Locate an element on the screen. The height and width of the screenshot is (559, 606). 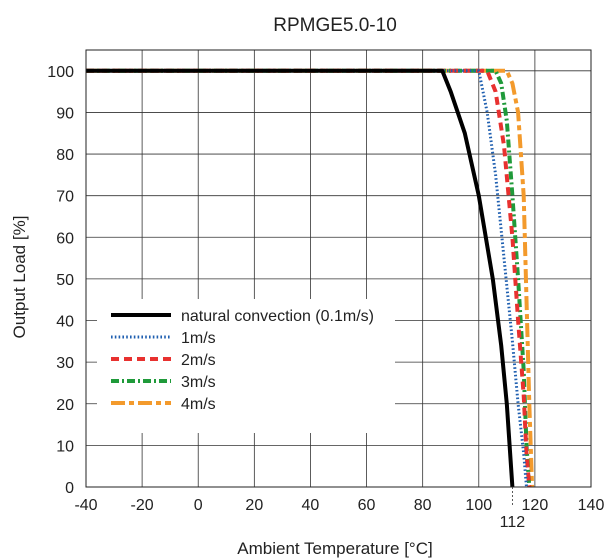
chart-title: RPMGE5.0-10 is located at coordinates (335, 25).